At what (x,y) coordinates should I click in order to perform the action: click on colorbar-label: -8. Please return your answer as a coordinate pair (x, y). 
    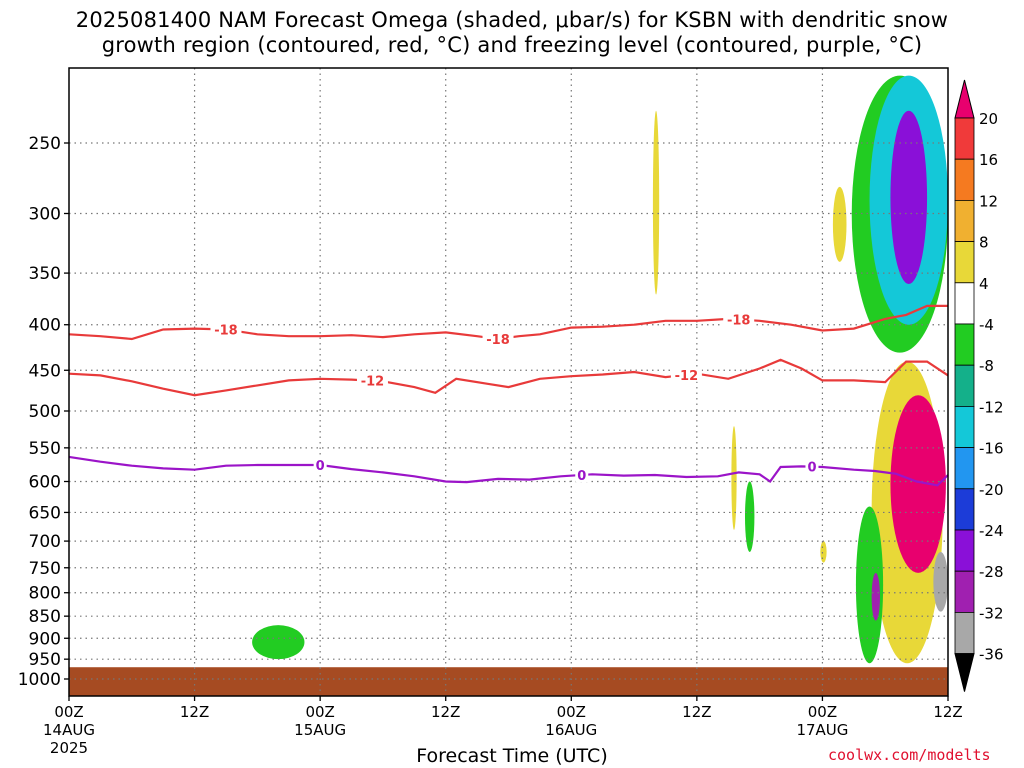
    Looking at the image, I should click on (986, 366).